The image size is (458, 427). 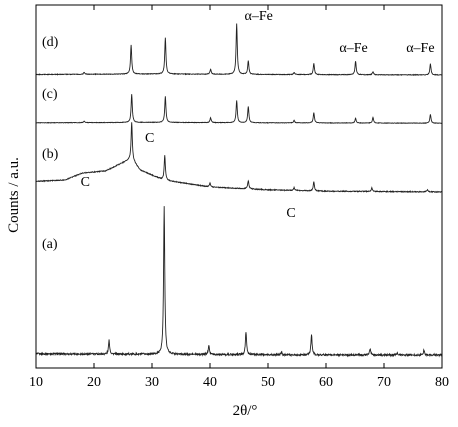 What do you see at coordinates (210, 382) in the screenshot?
I see `x-tick-label-40: 40` at bounding box center [210, 382].